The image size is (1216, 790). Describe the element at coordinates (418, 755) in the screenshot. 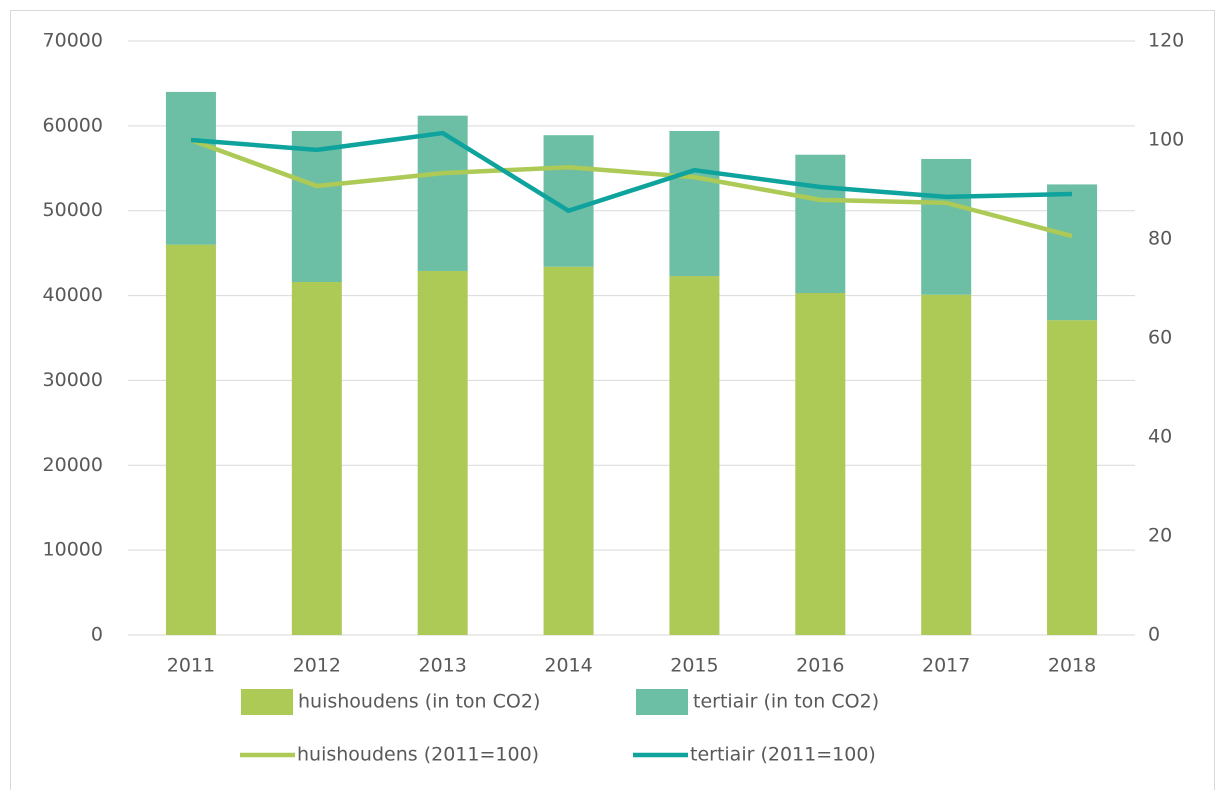

I see `legend-label: huishoudens (2011=100)` at that location.